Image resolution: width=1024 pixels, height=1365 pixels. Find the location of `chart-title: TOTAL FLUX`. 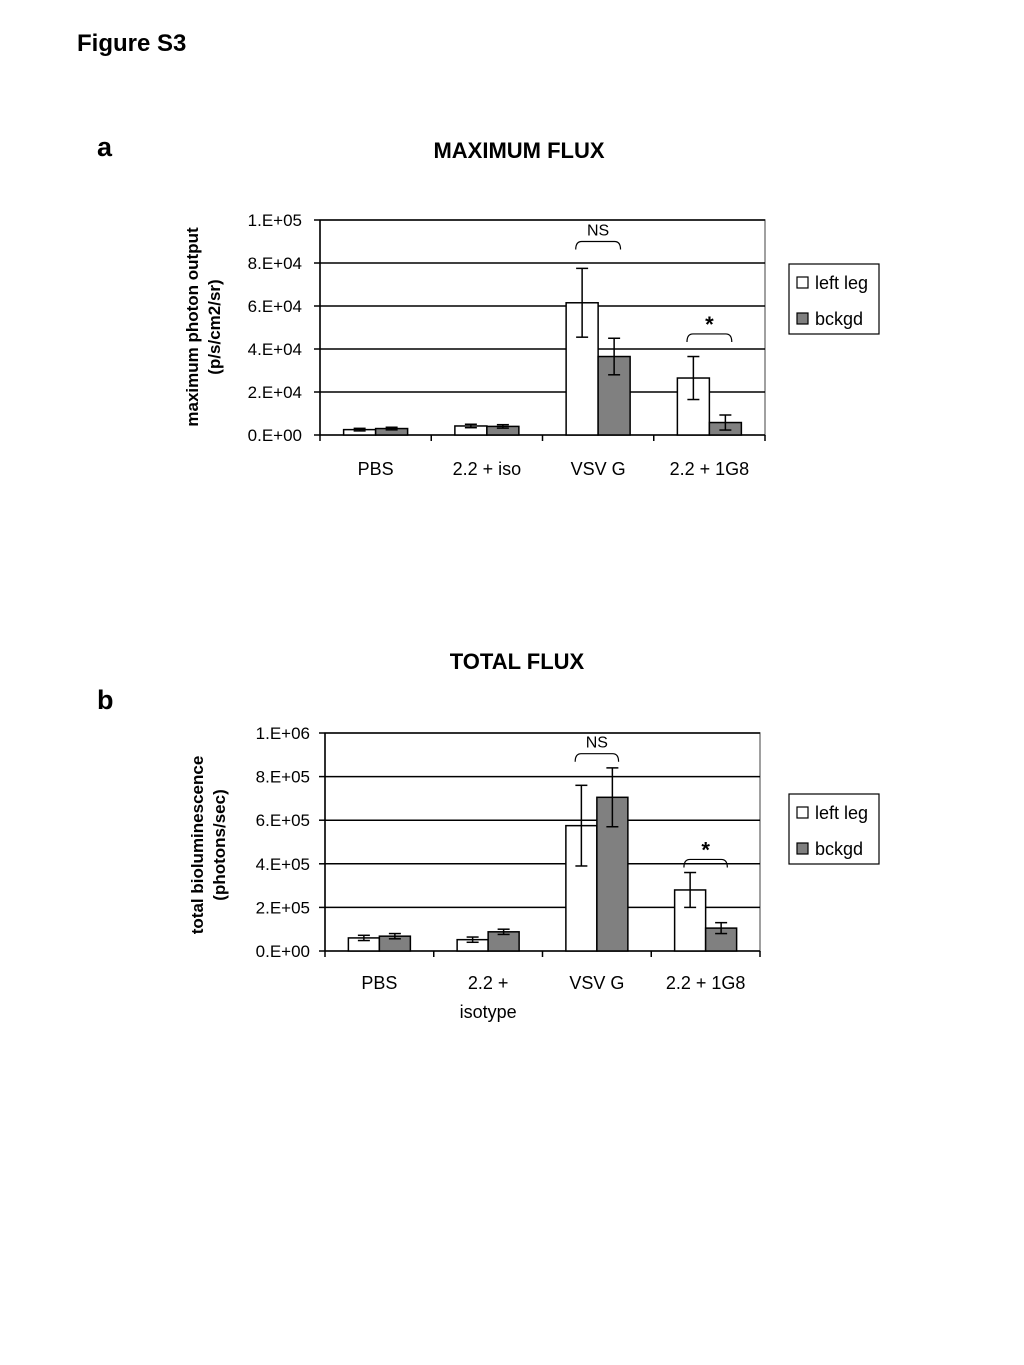

chart-title: TOTAL FLUX is located at coordinates (517, 661).